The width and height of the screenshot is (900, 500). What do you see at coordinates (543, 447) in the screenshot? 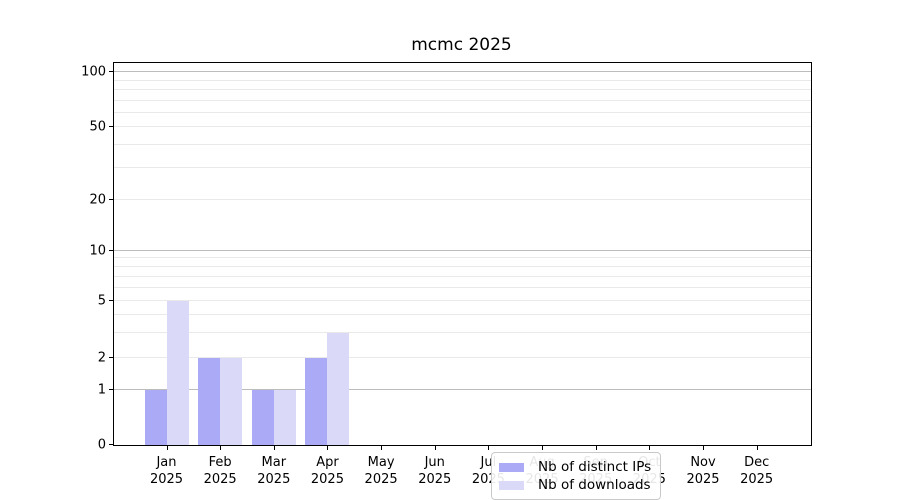
I see `x-tick-aug` at bounding box center [543, 447].